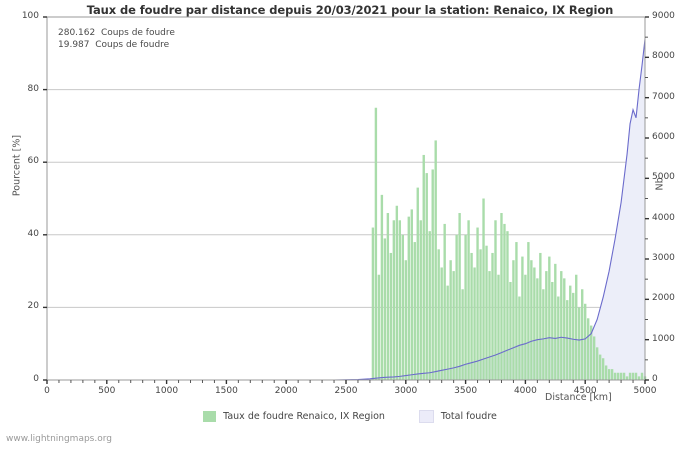  What do you see at coordinates (33, 233) in the screenshot?
I see `y-tick-left-40: 40` at bounding box center [33, 233].